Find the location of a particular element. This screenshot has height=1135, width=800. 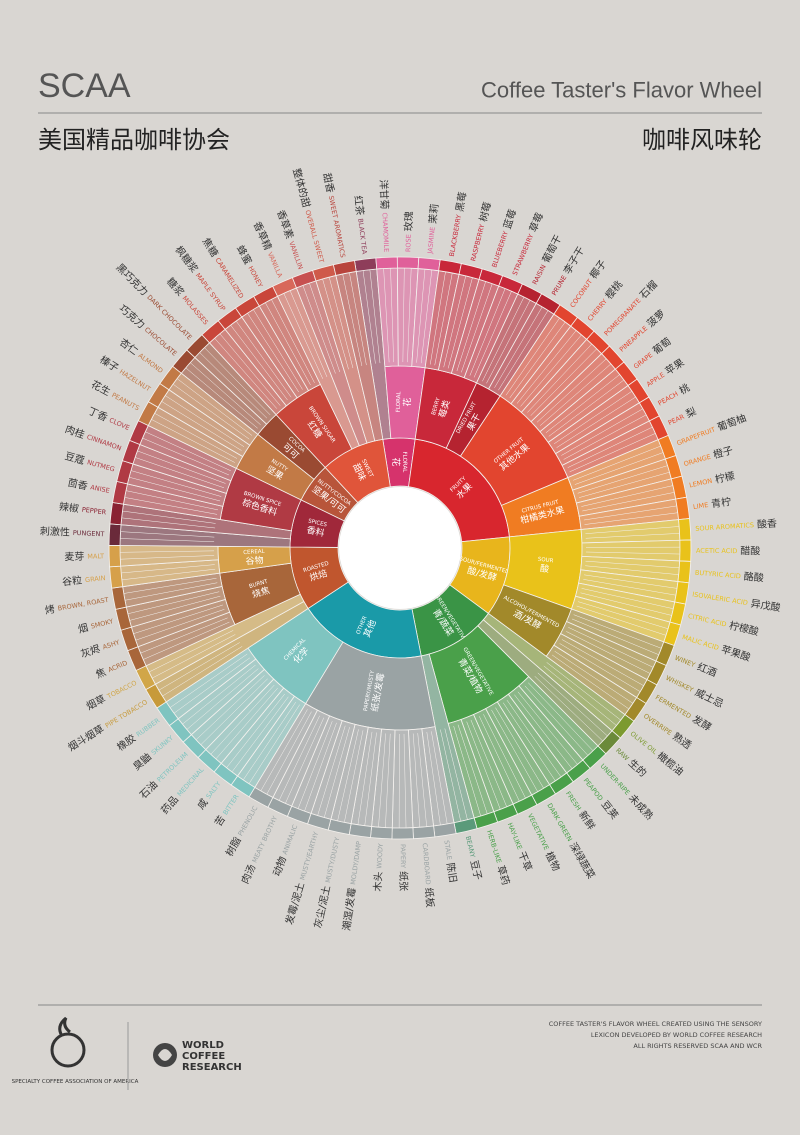

wheel-center is located at coordinates (400, 548).